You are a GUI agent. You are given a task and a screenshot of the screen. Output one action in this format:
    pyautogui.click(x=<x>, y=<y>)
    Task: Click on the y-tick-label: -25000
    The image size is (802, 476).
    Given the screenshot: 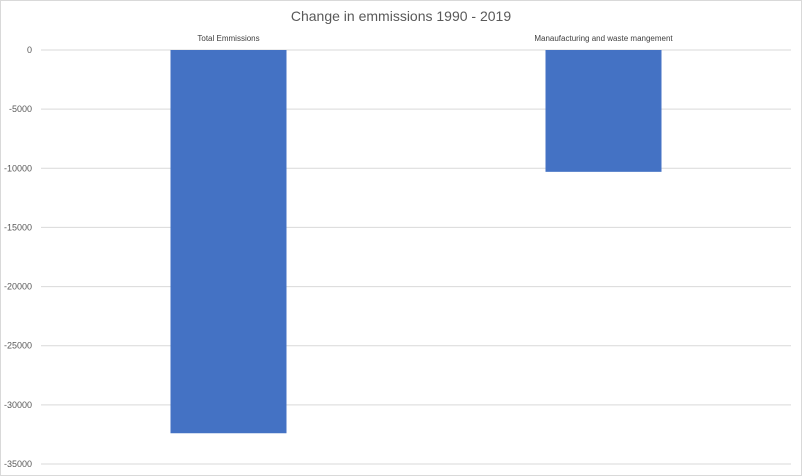 What is the action you would take?
    pyautogui.click(x=18, y=346)
    